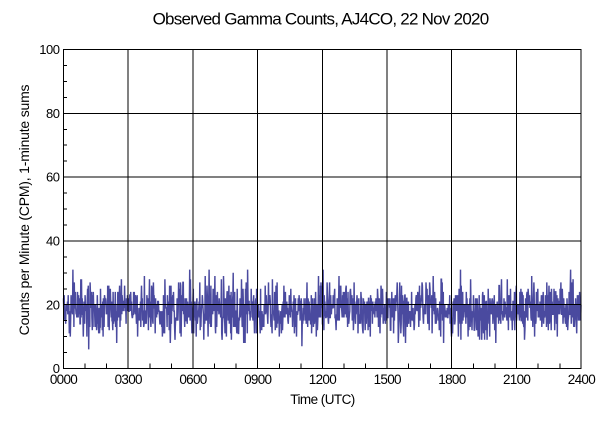 This screenshot has height=433, width=600. What do you see at coordinates (322, 379) in the screenshot?
I see `svg-text: 1200` at bounding box center [322, 379].